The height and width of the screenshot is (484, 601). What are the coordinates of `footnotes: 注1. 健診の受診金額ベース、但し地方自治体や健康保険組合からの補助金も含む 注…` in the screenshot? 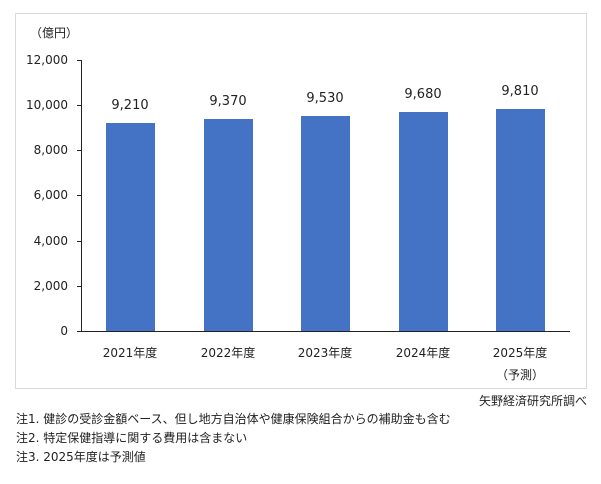 It's located at (233, 438).